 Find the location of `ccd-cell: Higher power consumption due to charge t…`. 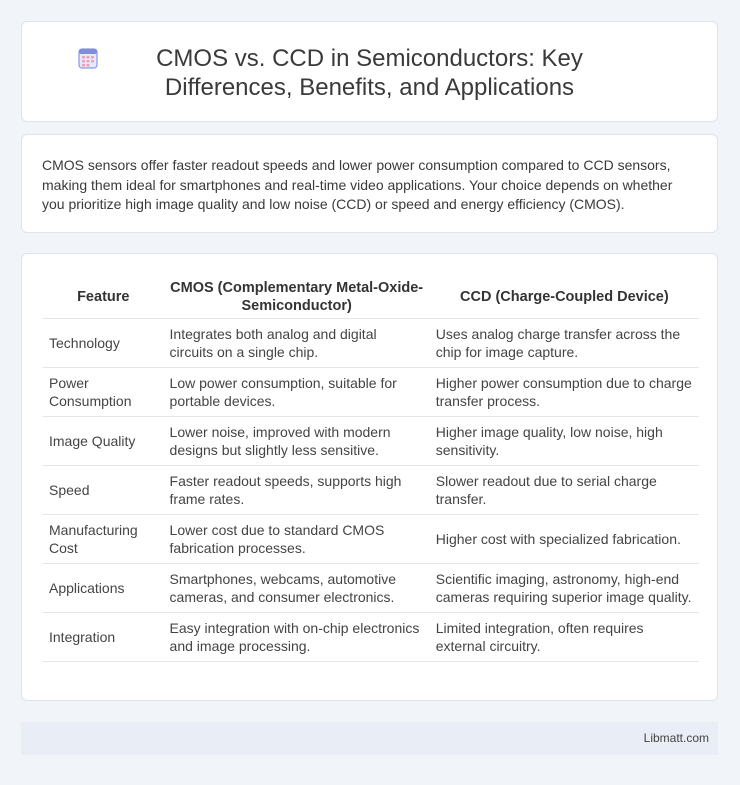

ccd-cell: Higher power consumption due to charge t… is located at coordinates (564, 392).